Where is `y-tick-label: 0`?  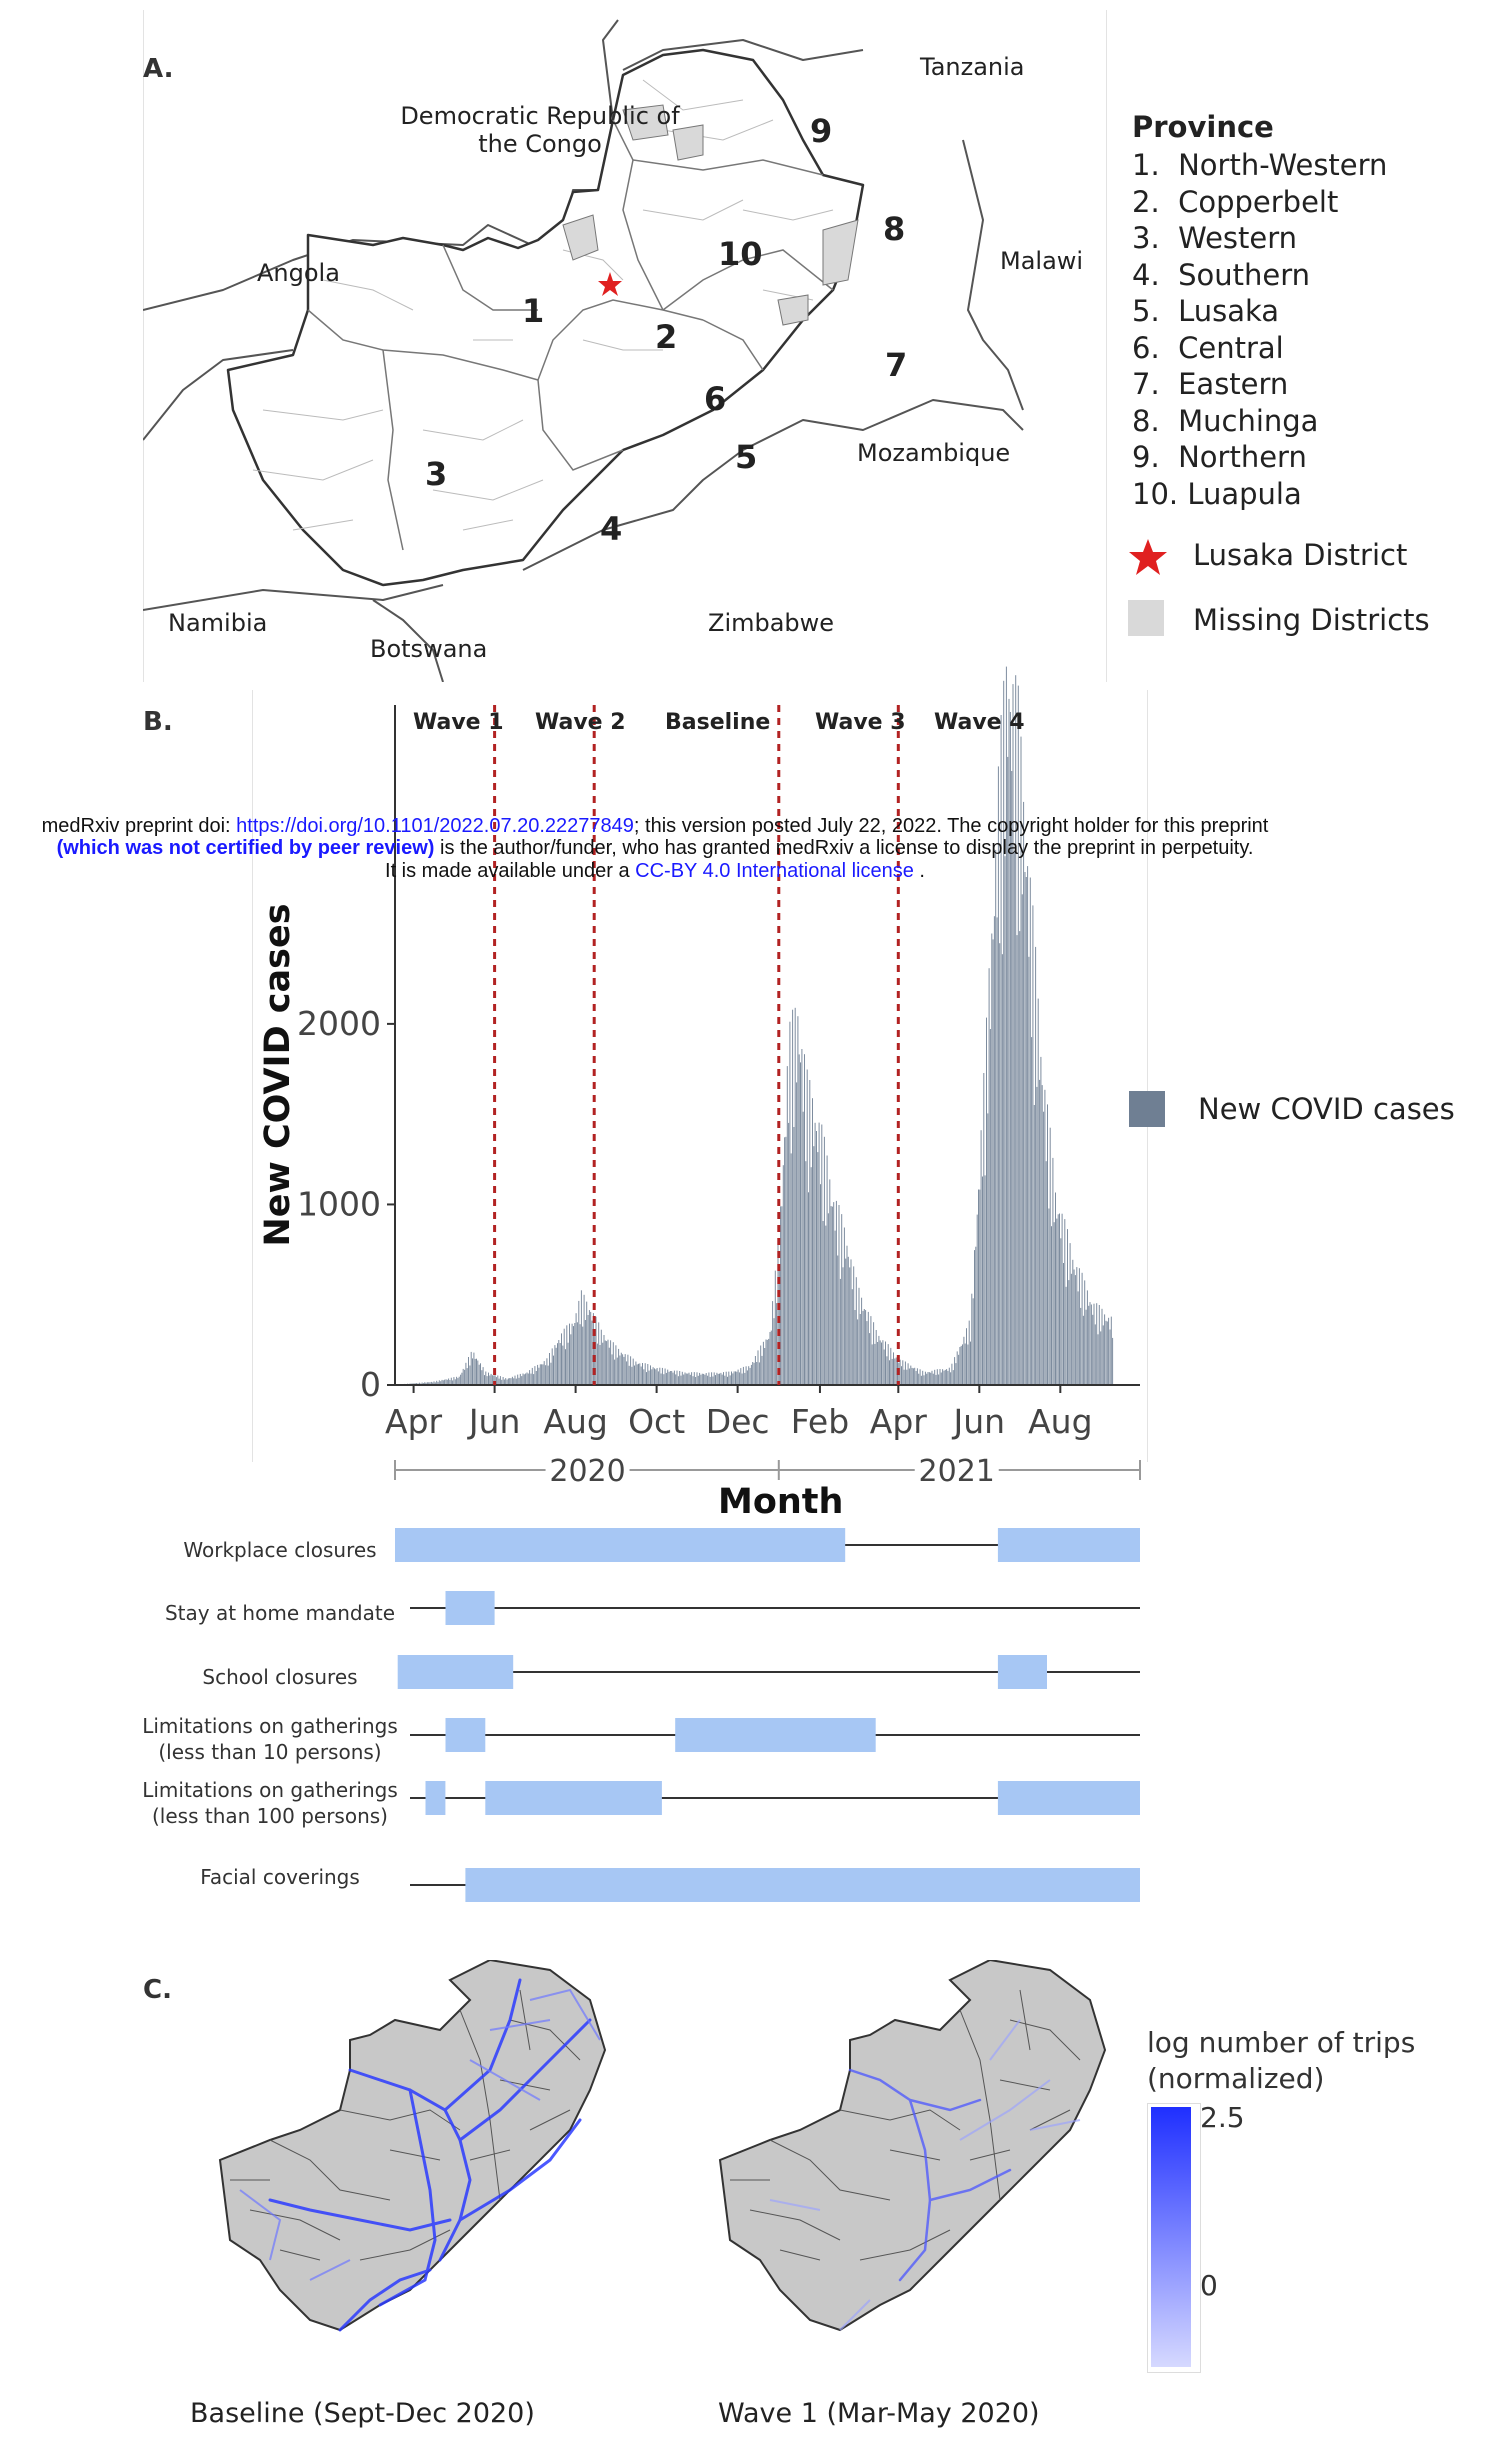
y-tick-label: 0 is located at coordinates (370, 1384).